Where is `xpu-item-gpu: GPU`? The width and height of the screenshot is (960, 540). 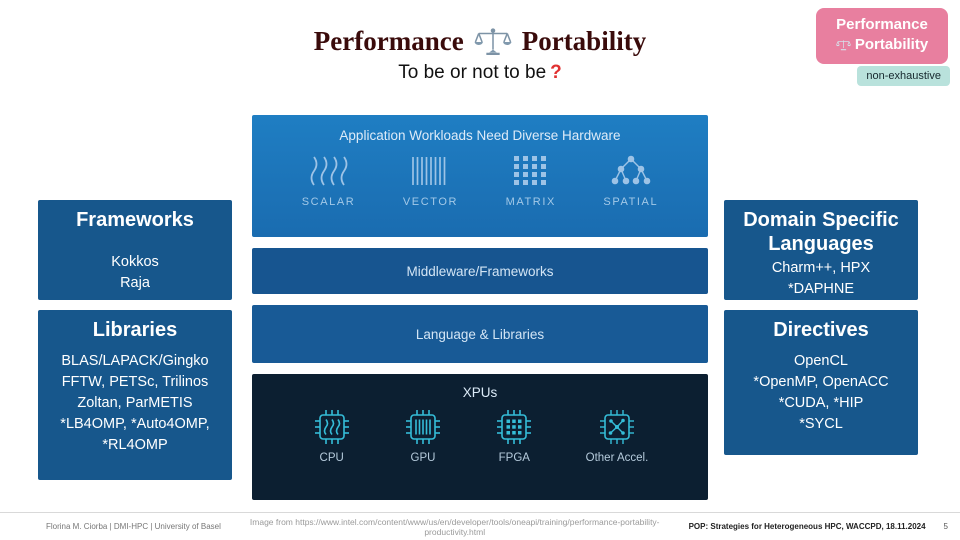 xpu-item-gpu: GPU is located at coordinates (423, 435).